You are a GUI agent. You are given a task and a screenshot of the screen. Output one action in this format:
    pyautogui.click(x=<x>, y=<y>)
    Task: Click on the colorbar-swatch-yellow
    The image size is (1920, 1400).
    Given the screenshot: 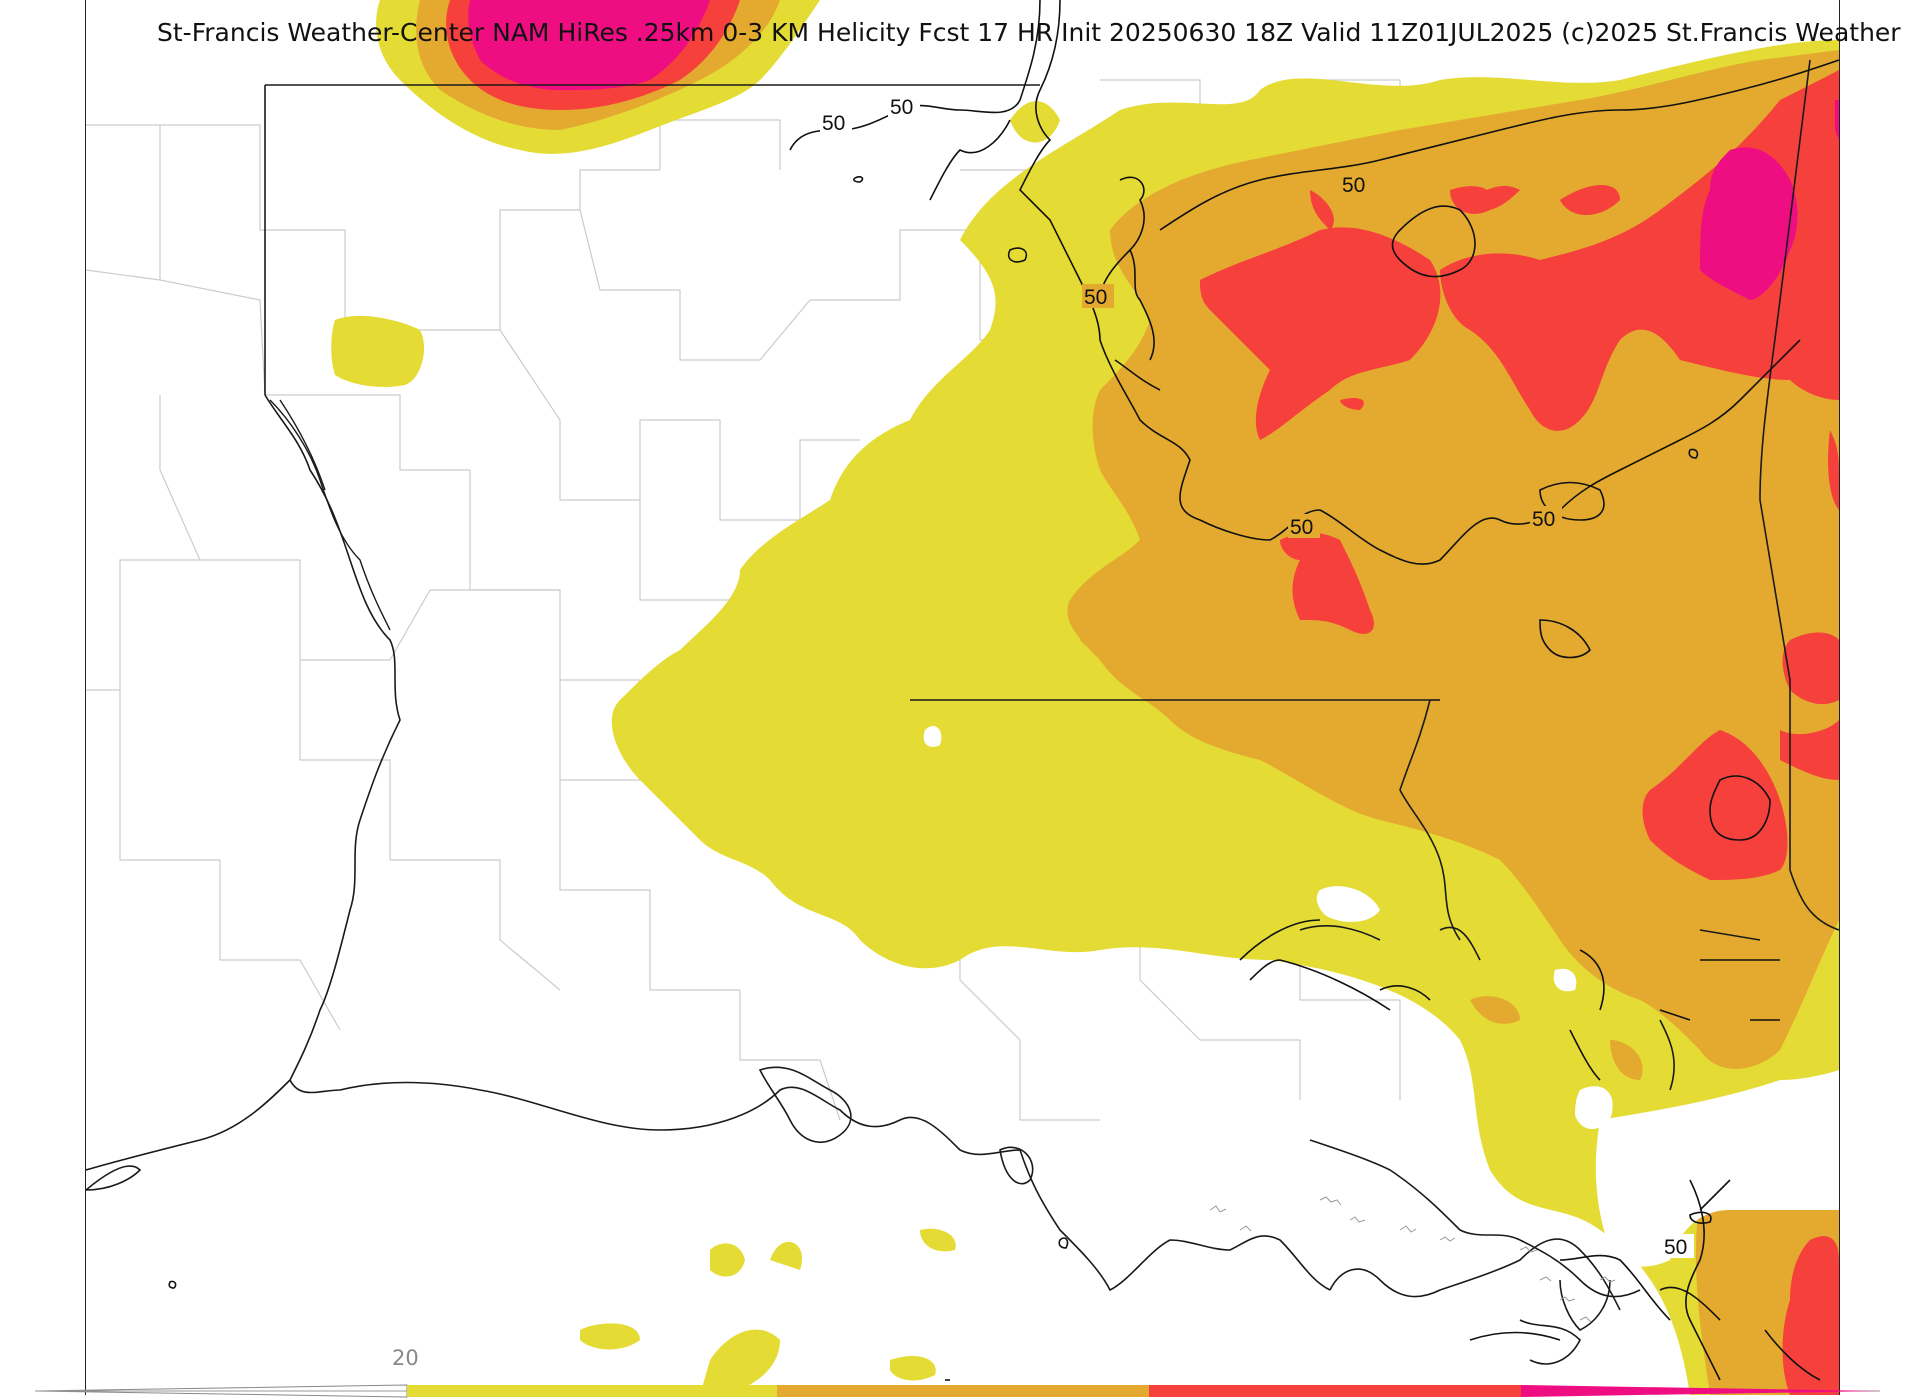 What is the action you would take?
    pyautogui.click(x=592, y=1391)
    